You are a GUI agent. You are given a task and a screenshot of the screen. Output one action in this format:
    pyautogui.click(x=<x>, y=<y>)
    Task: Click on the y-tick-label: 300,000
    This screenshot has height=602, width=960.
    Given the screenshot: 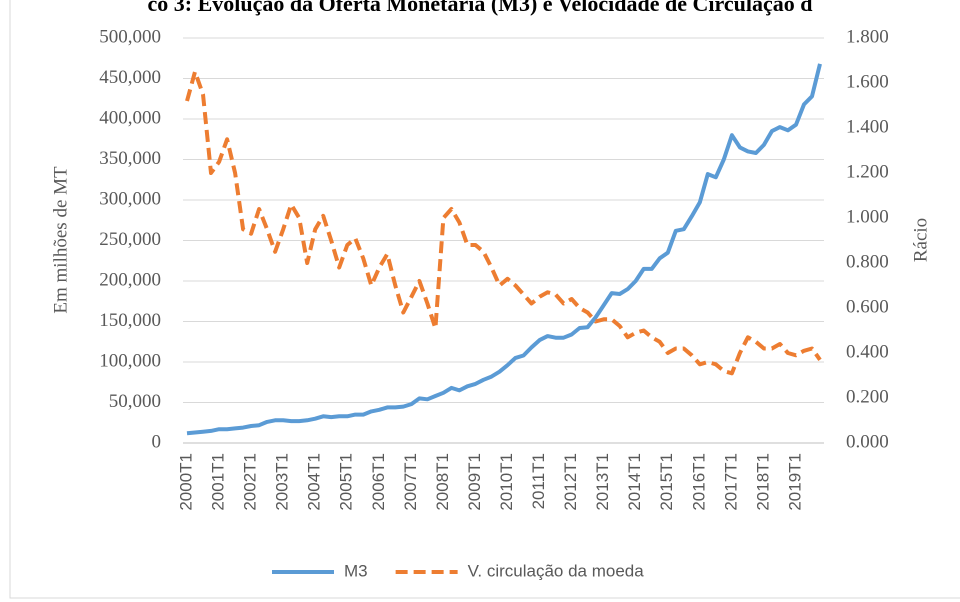 What is the action you would take?
    pyautogui.click(x=130, y=198)
    